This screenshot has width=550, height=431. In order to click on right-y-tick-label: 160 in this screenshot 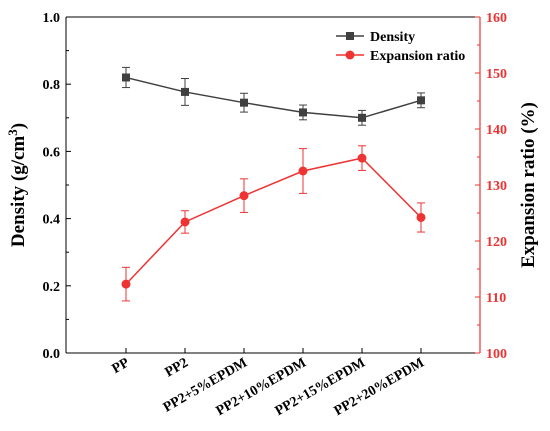, I will do `click(496, 18)`.